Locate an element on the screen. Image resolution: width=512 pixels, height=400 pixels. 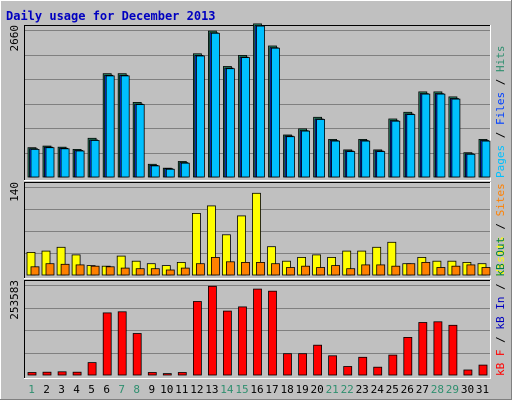
x-tick-day-16: 16 is located at coordinates (256, 389).